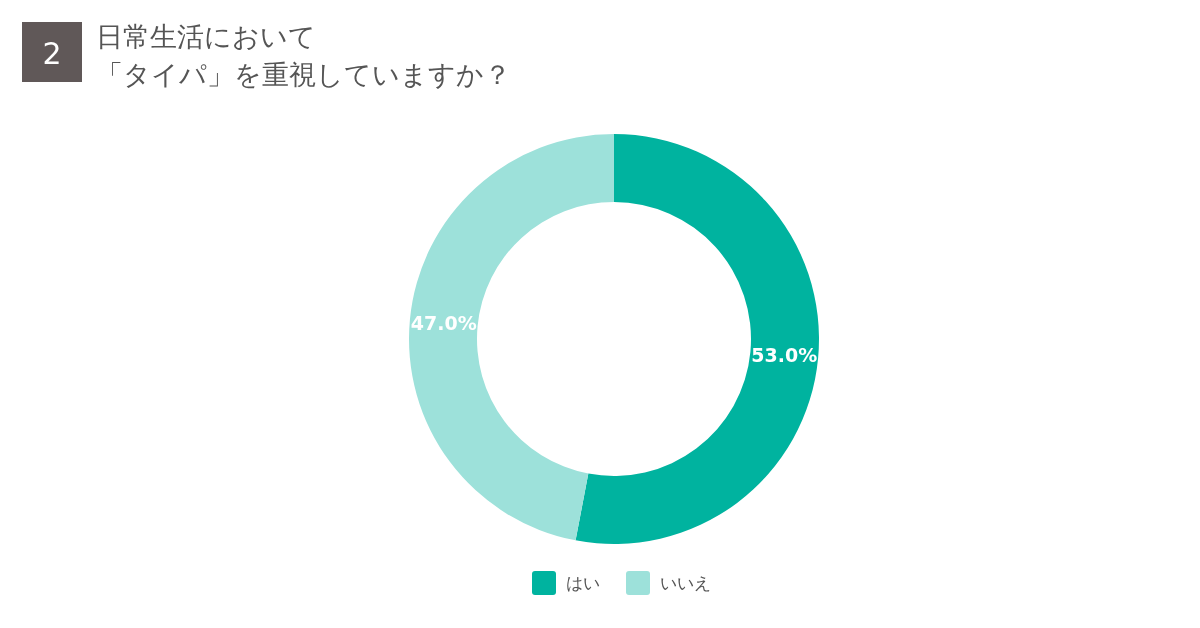 The width and height of the screenshot is (1200, 628). Describe the element at coordinates (206, 36) in the screenshot. I see `chart-title: 日常生活において` at that location.